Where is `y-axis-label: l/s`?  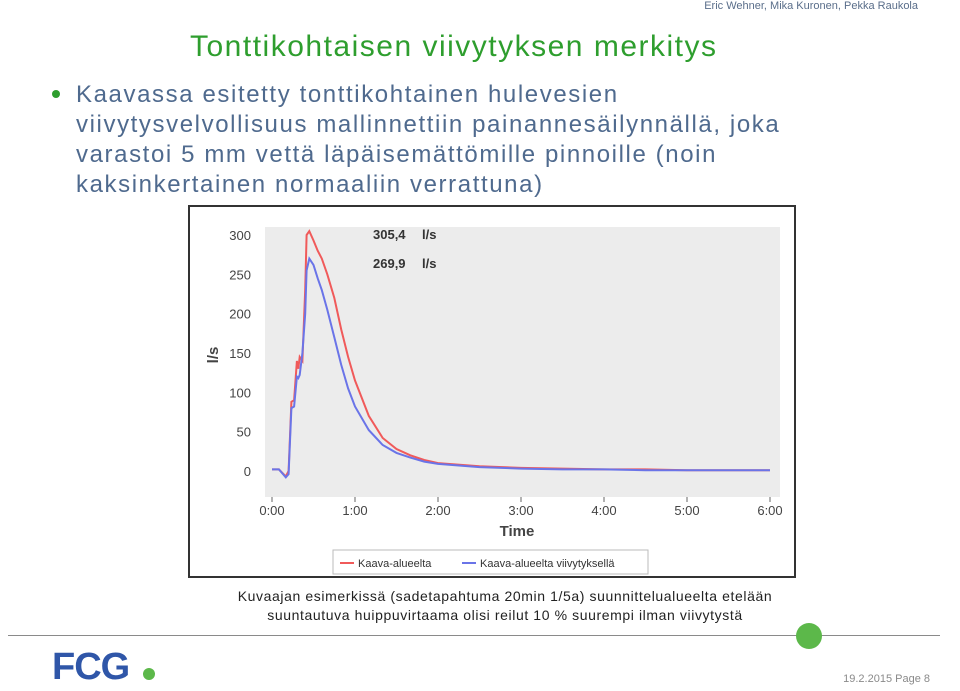
y-axis-label: l/s is located at coordinates (213, 355).